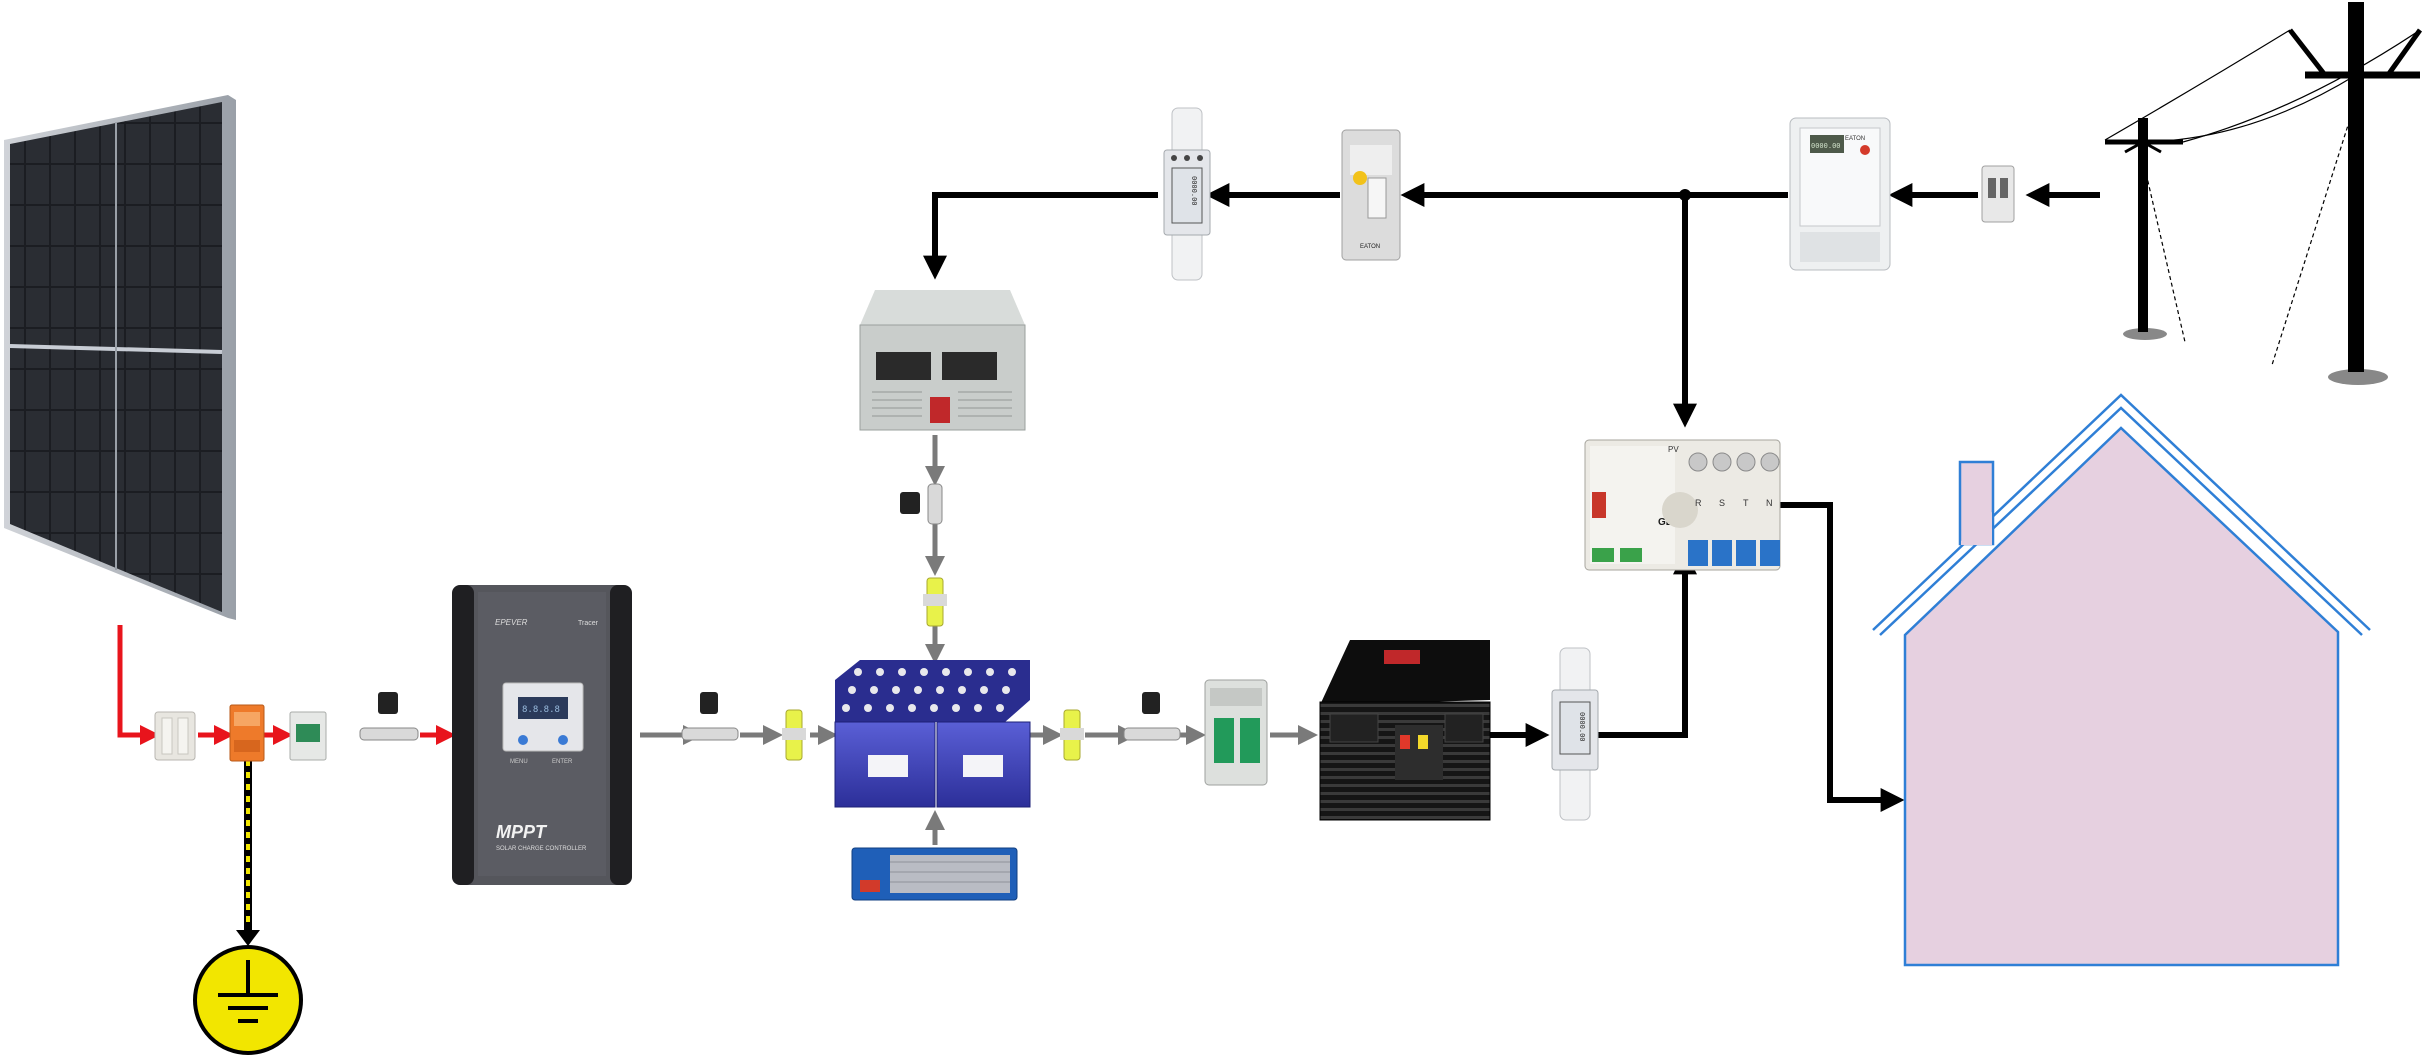  Describe the element at coordinates (1187, 194) in the screenshot. I see `charger-energy-meter: 0000.00` at that location.